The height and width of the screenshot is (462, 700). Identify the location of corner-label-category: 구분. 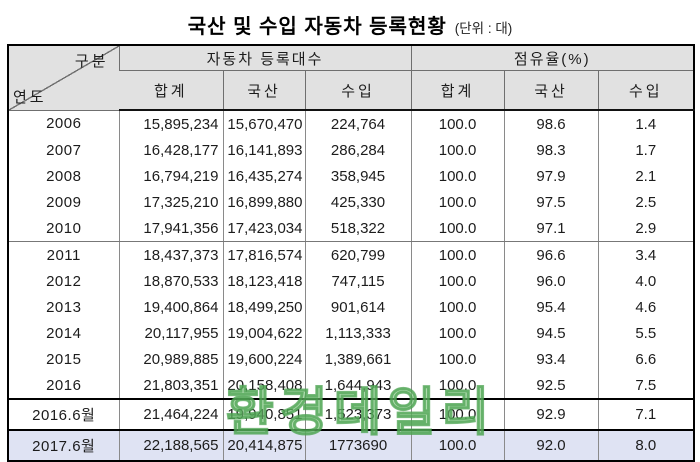
(91, 61).